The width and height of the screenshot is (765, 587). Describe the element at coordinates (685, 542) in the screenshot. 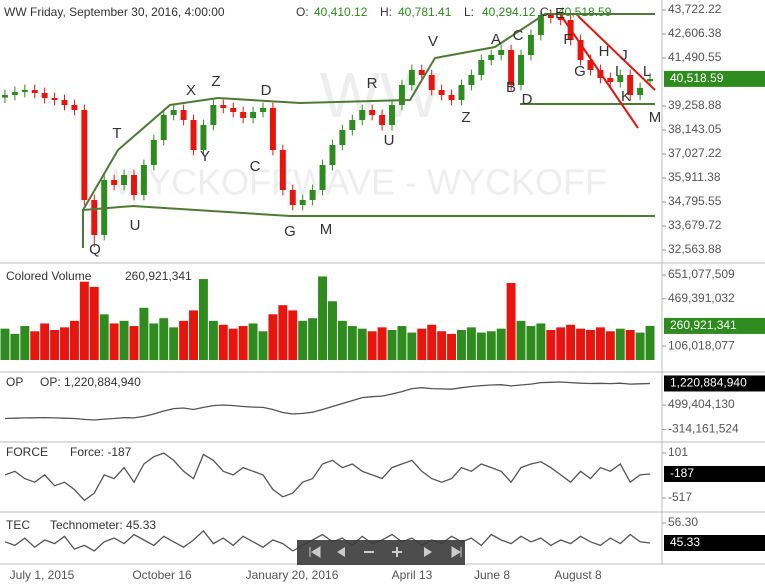

I see `value-badge-label: 45.33` at that location.